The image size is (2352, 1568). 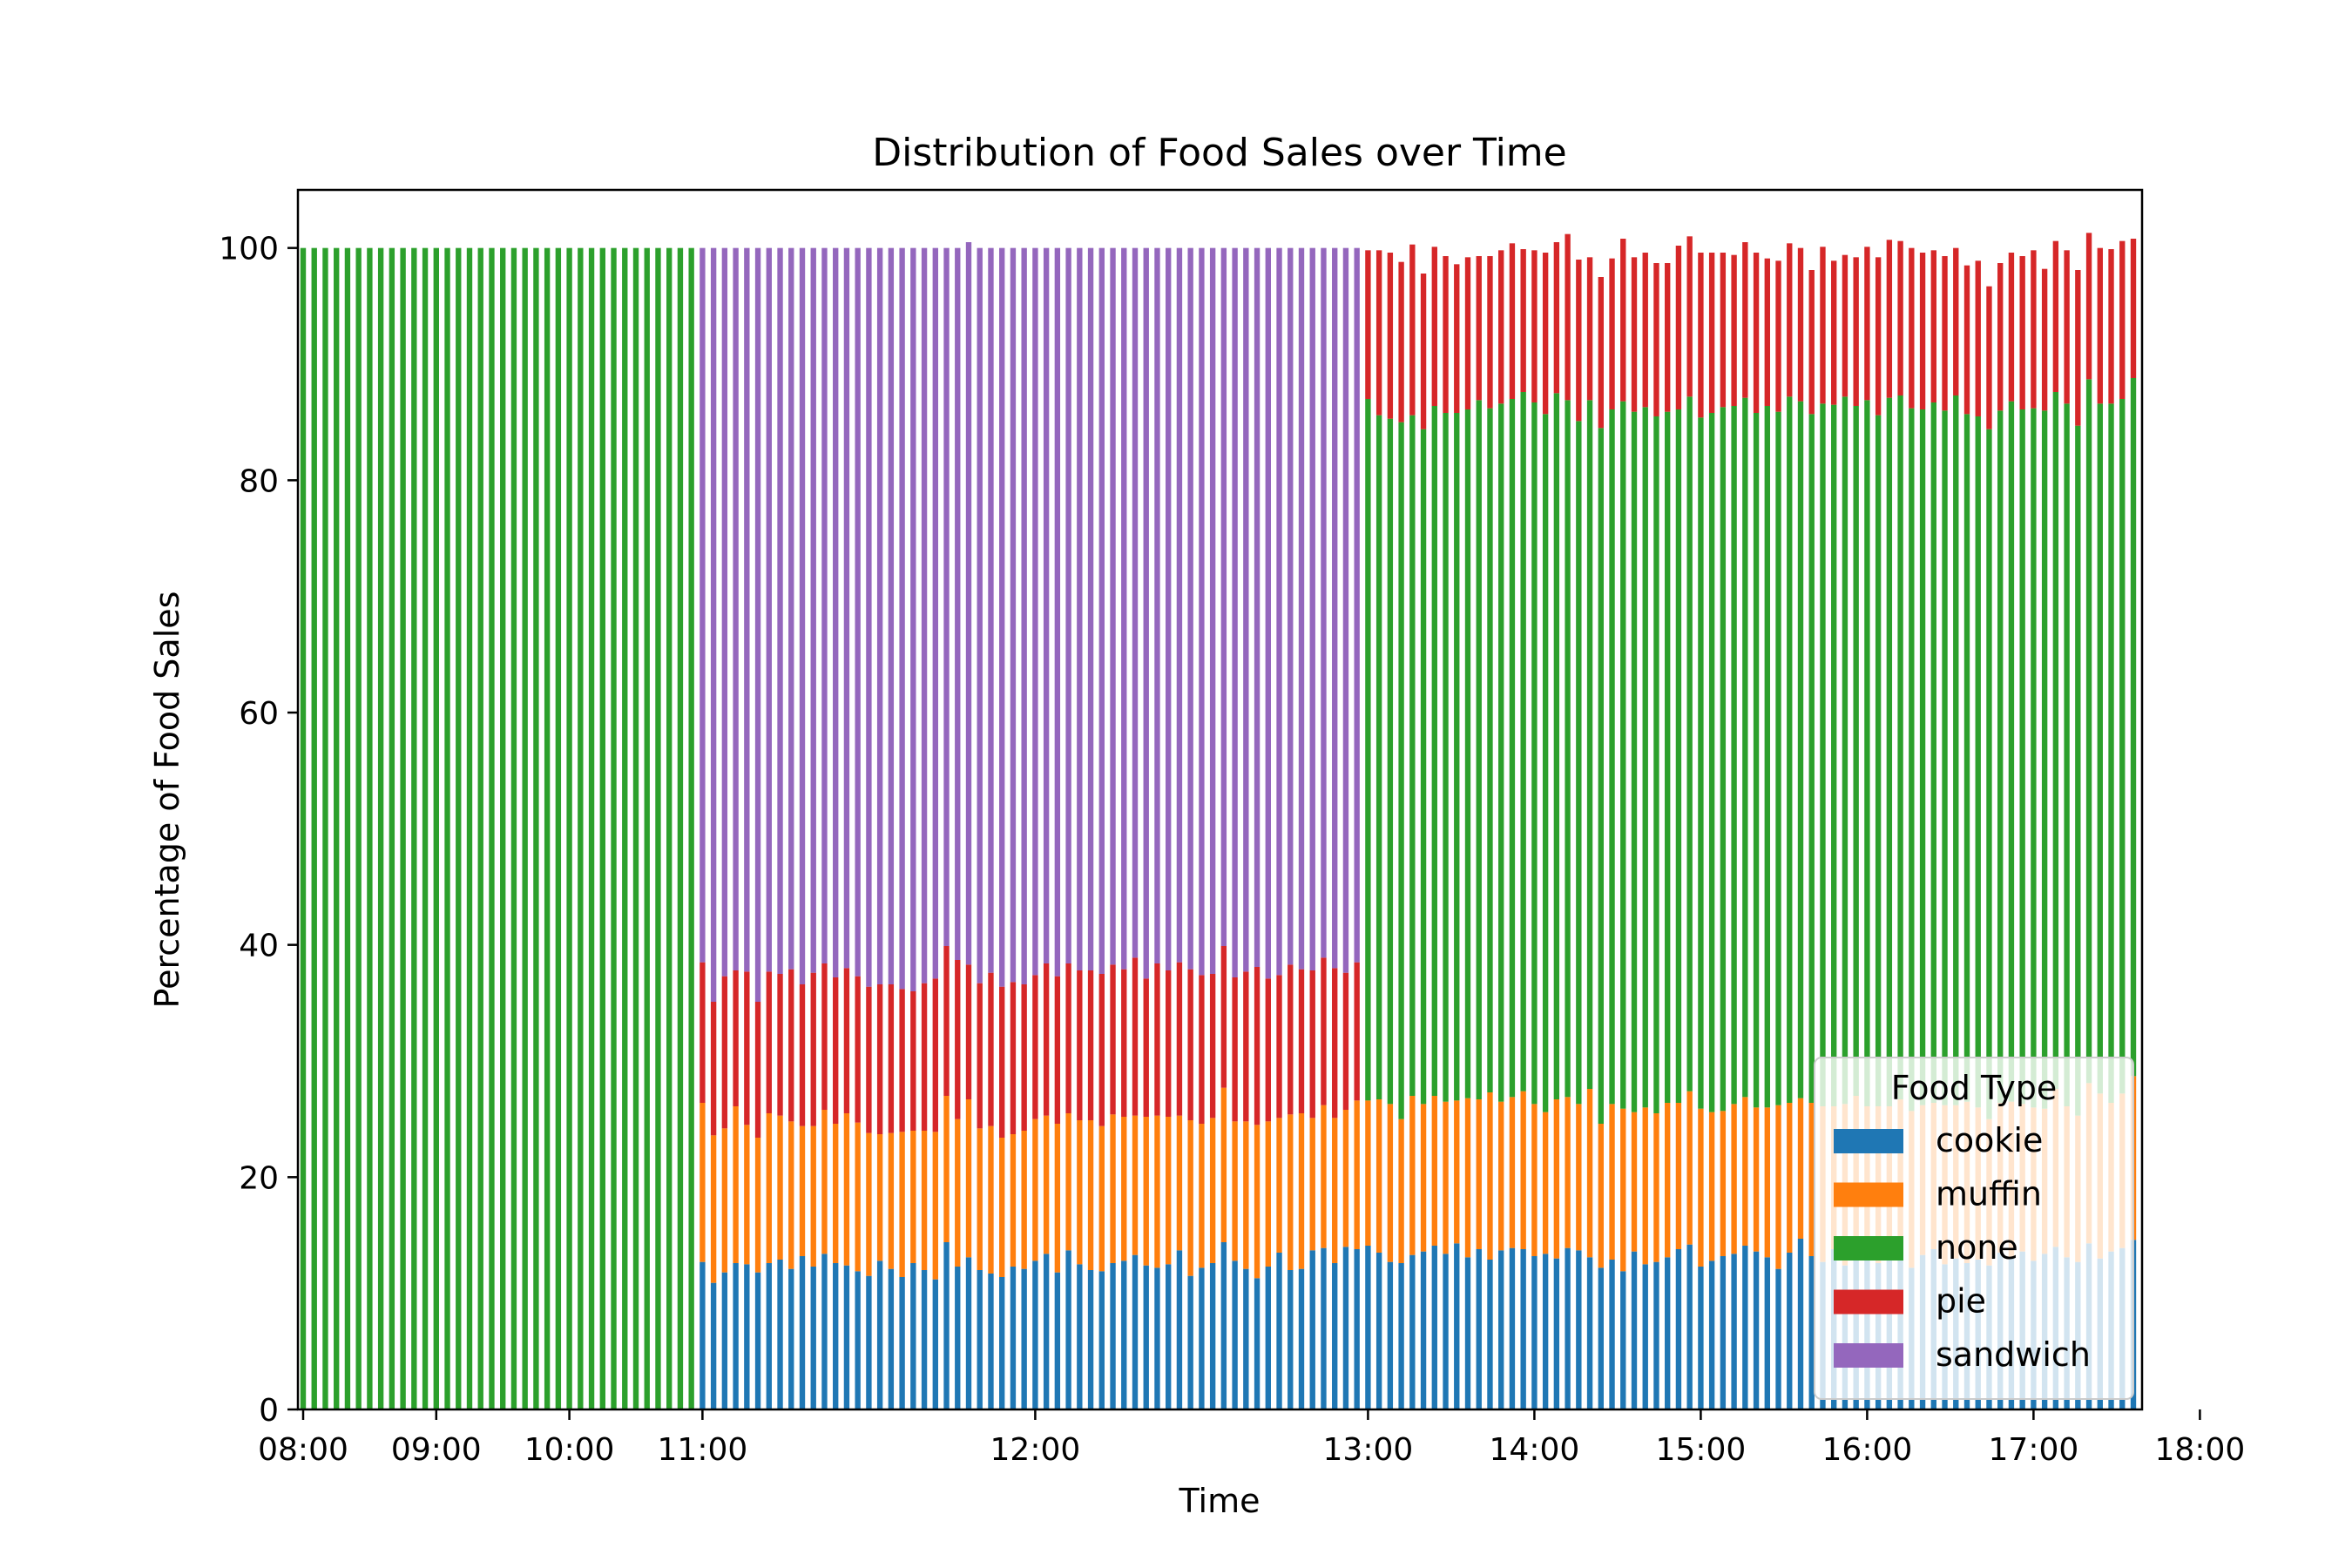 I want to click on legend-entries: cookie muffin none pie sandwich, so click(x=1963, y=1247).